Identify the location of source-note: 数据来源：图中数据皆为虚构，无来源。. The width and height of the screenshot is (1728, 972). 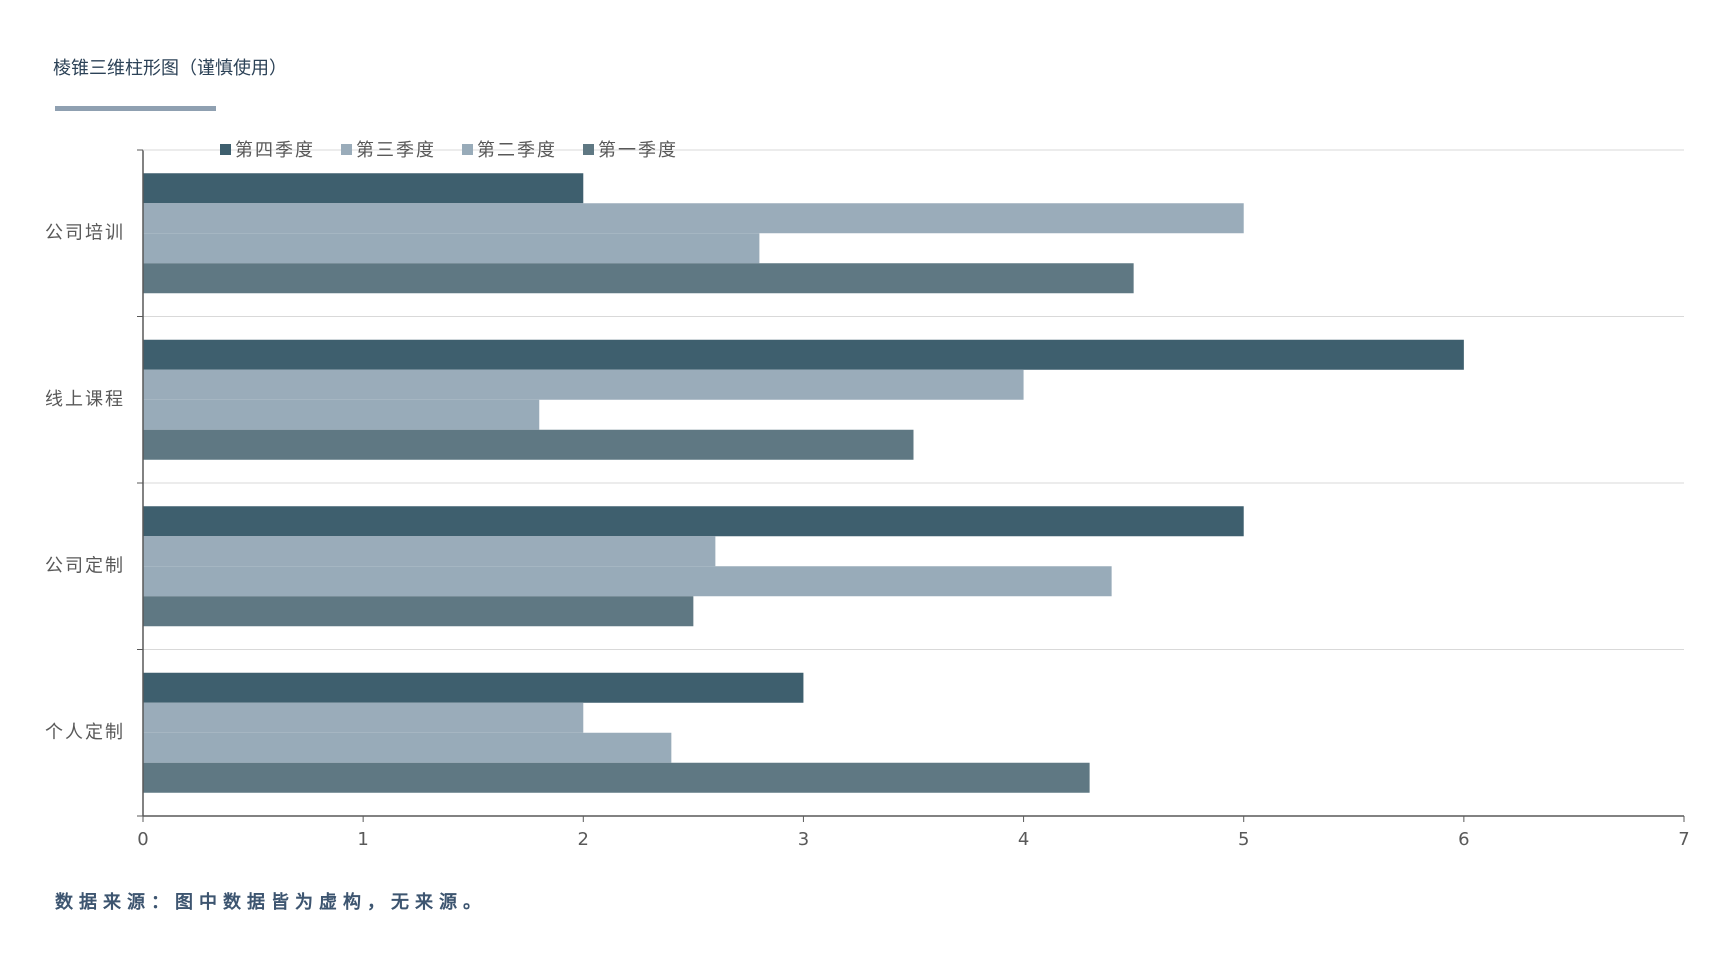
(271, 902).